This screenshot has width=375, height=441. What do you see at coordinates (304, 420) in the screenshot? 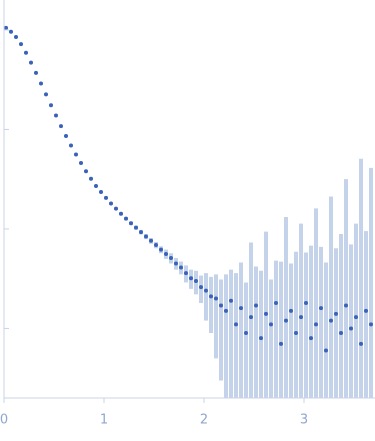
I see `x-tick-label: 3` at bounding box center [304, 420].